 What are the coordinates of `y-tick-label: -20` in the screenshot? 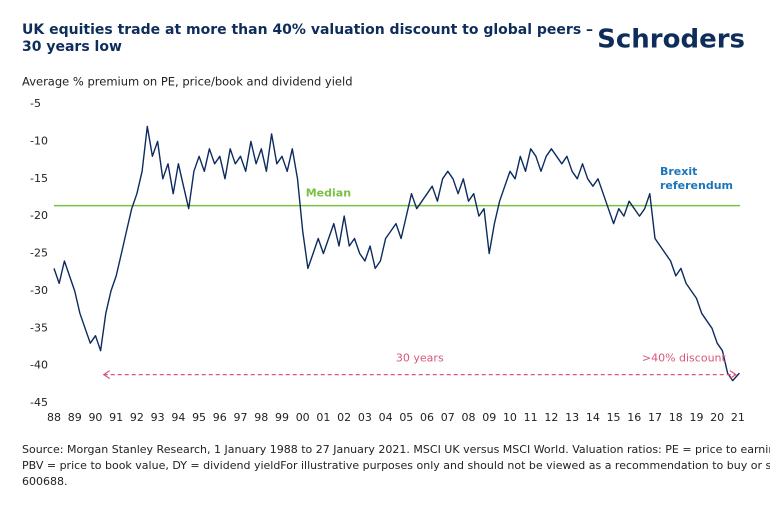 It's located at (39, 215).